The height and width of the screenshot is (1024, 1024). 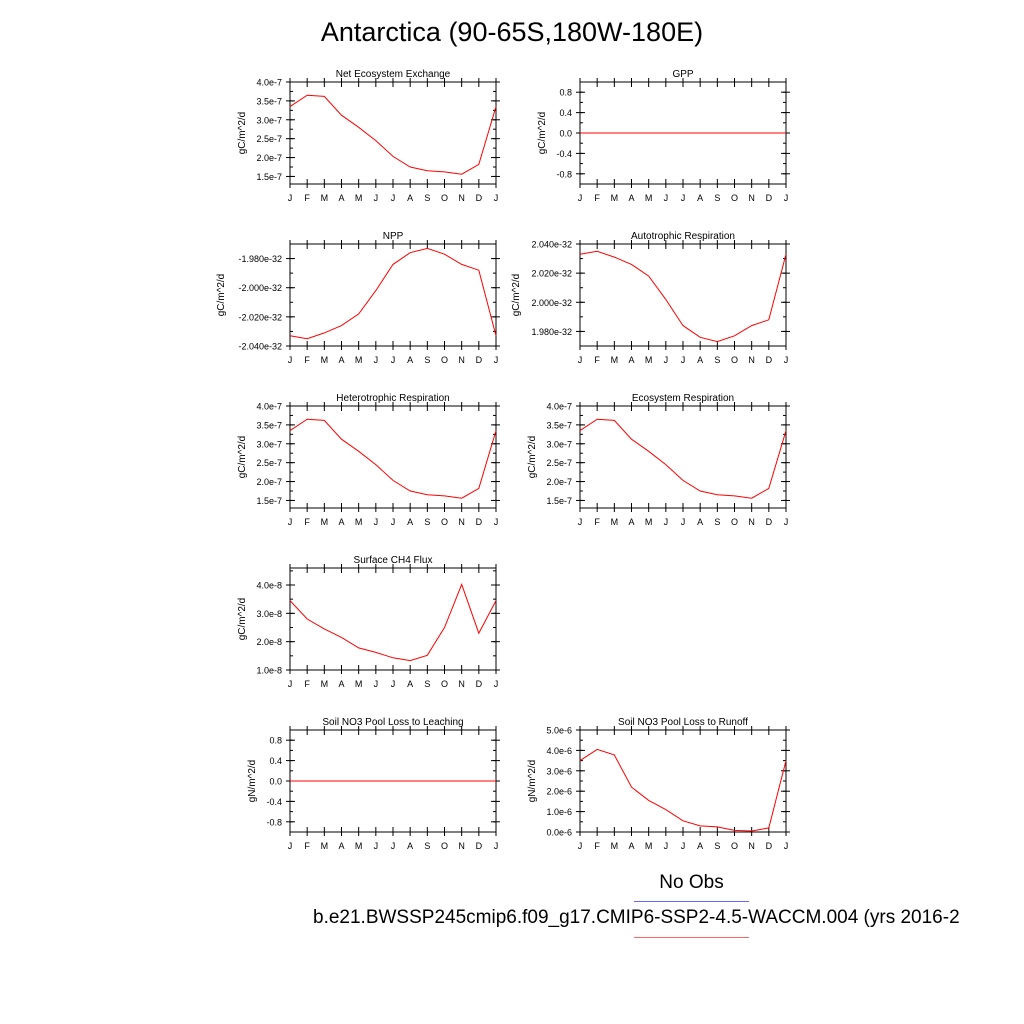 I want to click on y-tick-label: -2.040e-32, so click(x=260, y=347).